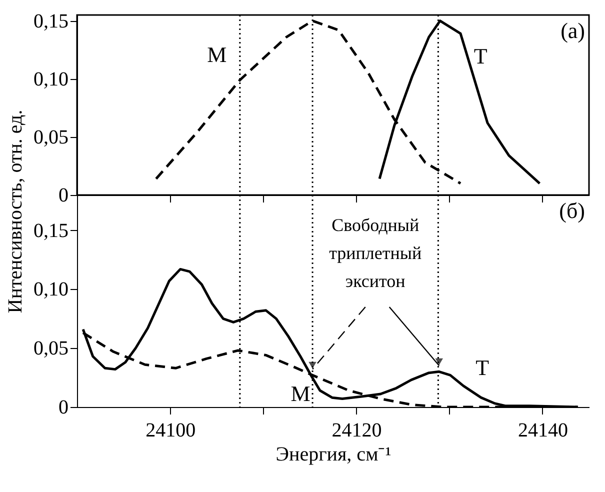 The height and width of the screenshot is (492, 605). Describe the element at coordinates (375, 253) in the screenshot. I see `annotation: Свободный триплетный экситон` at that location.